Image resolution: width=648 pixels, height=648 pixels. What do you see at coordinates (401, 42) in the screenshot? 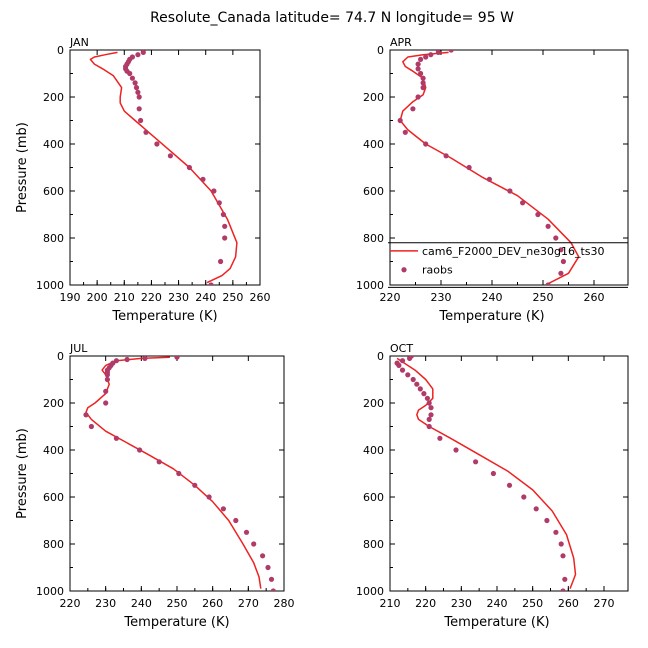
I see `panel-label: APR` at bounding box center [401, 42].